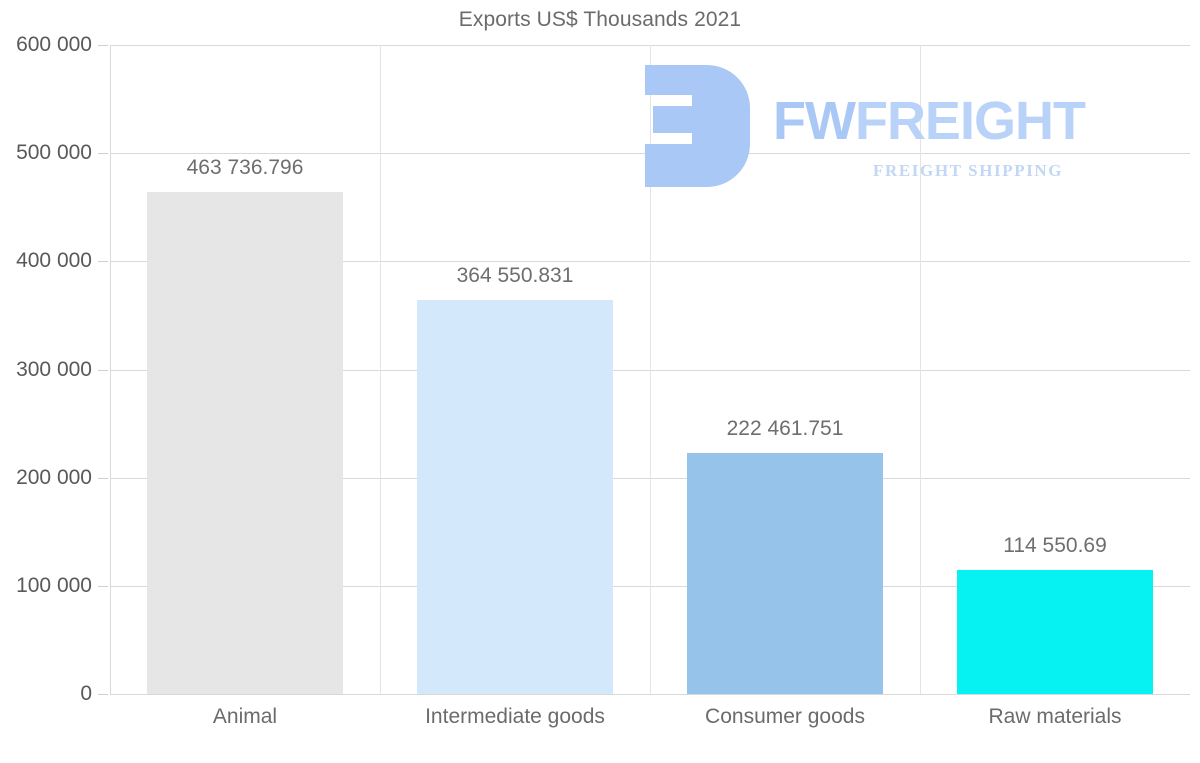 The image size is (1200, 763). I want to click on x-axis-label: Consumer goods, so click(785, 716).